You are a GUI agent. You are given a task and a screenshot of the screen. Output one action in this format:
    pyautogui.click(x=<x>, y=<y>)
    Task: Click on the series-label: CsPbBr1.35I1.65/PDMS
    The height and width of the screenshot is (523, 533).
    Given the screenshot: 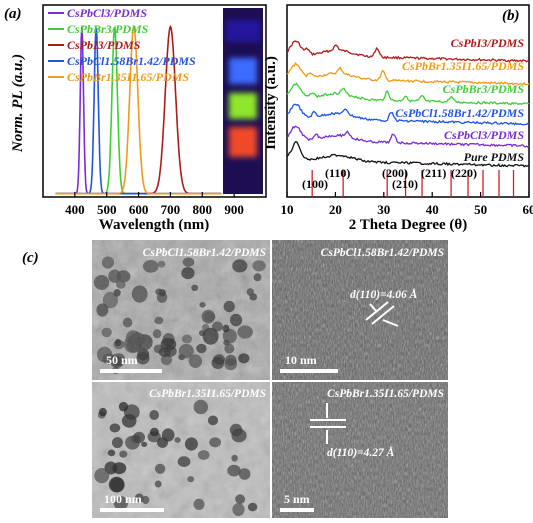 What is the action you would take?
    pyautogui.click(x=463, y=66)
    